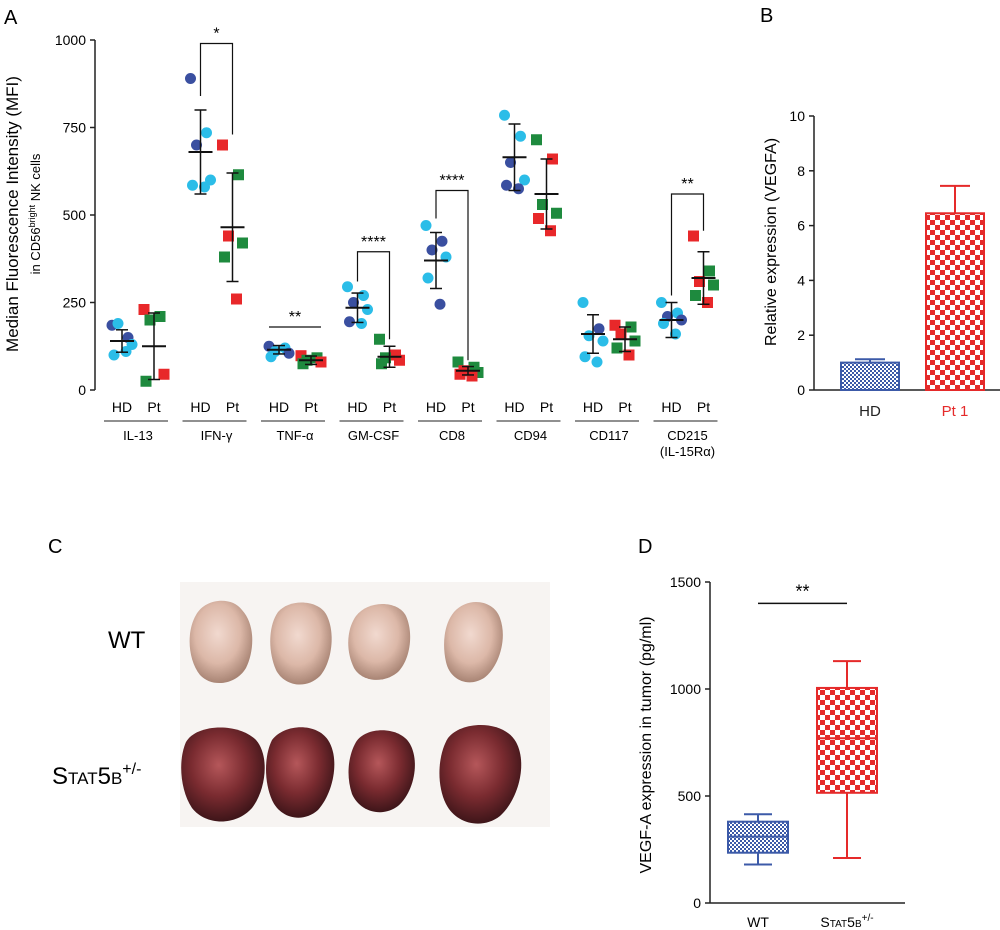 This screenshot has height=930, width=1000. I want to click on d-y-tick-label: 500, so click(690, 796).